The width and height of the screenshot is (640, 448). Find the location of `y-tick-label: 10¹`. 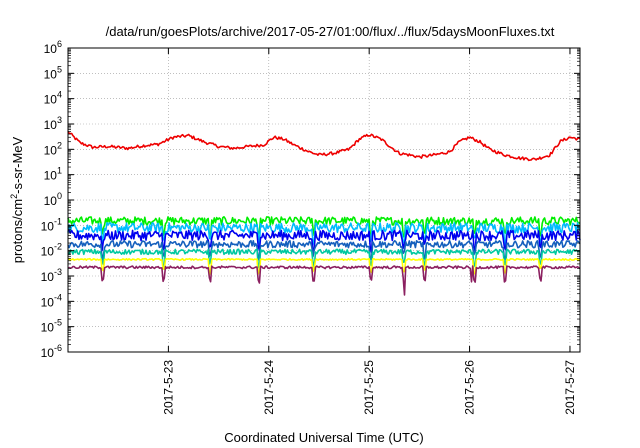

y-tick-label: 10¹ is located at coordinates (53, 174).